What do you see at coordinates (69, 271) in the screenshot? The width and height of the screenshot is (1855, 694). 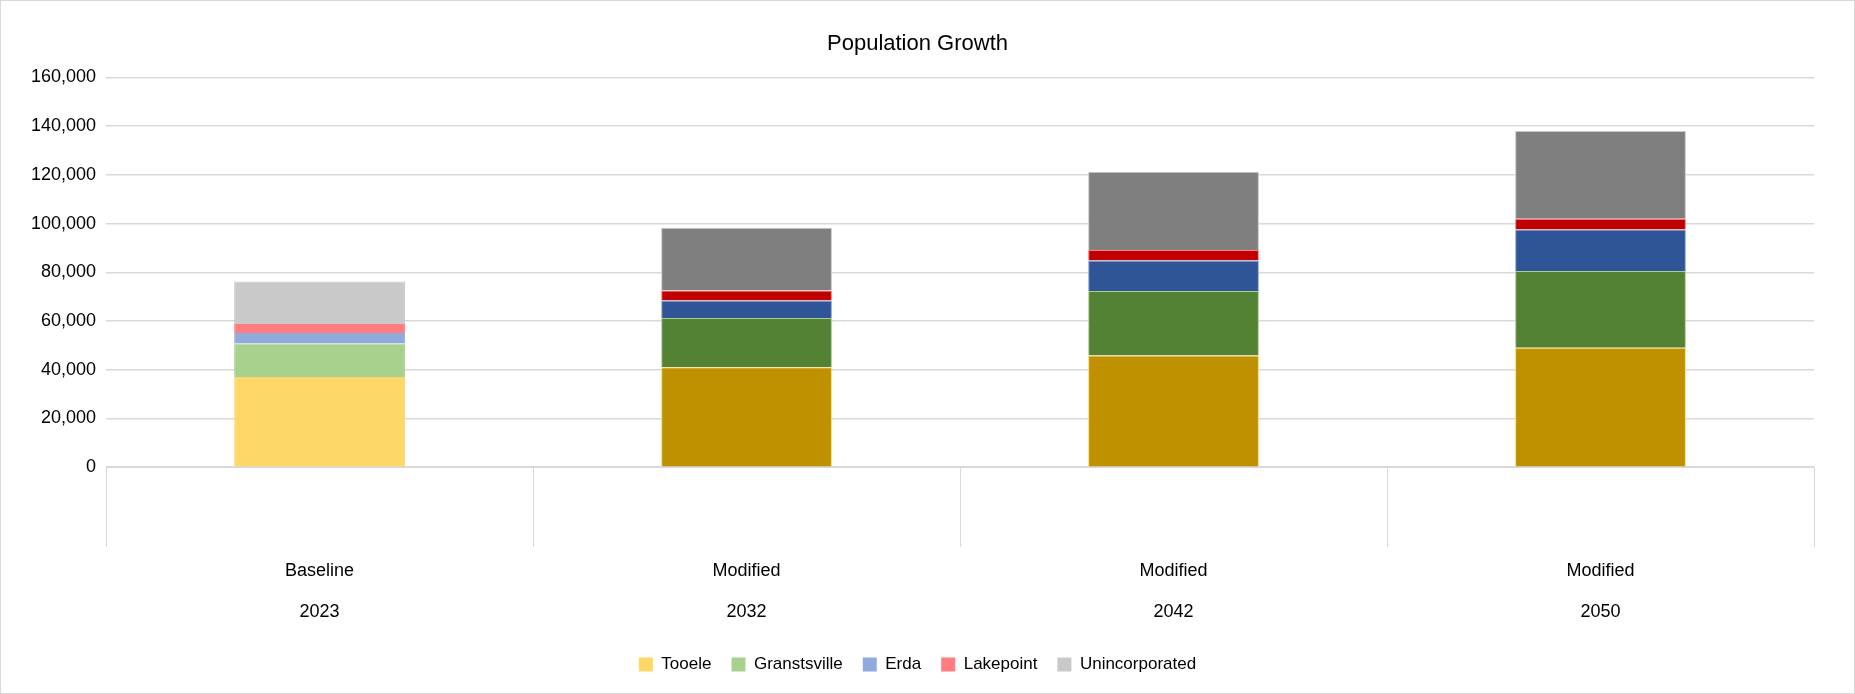 I see `y-tick-label: 80,000` at bounding box center [69, 271].